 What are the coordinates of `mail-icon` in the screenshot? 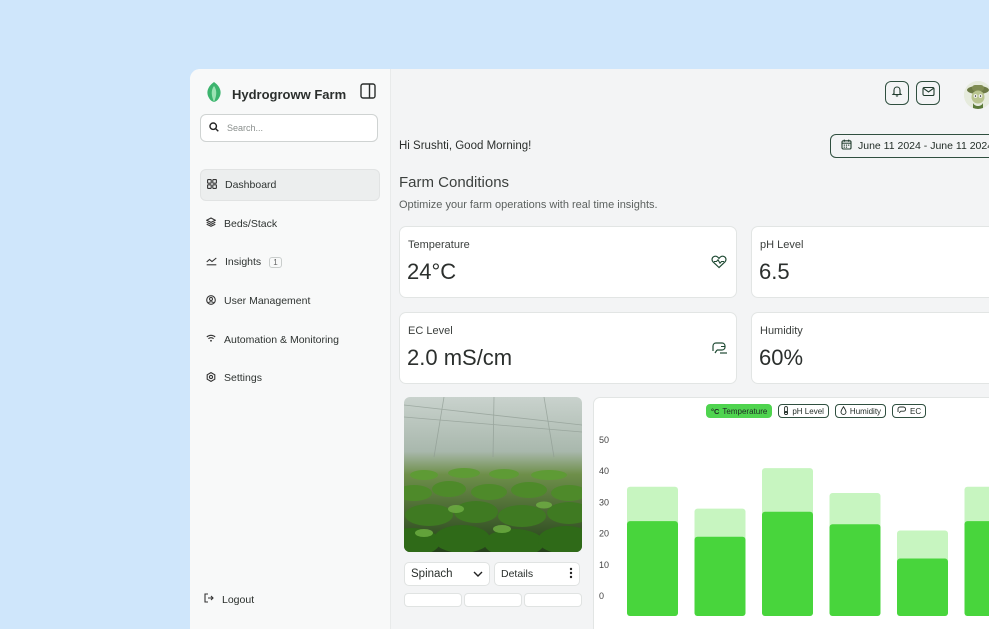 It's located at (928, 93).